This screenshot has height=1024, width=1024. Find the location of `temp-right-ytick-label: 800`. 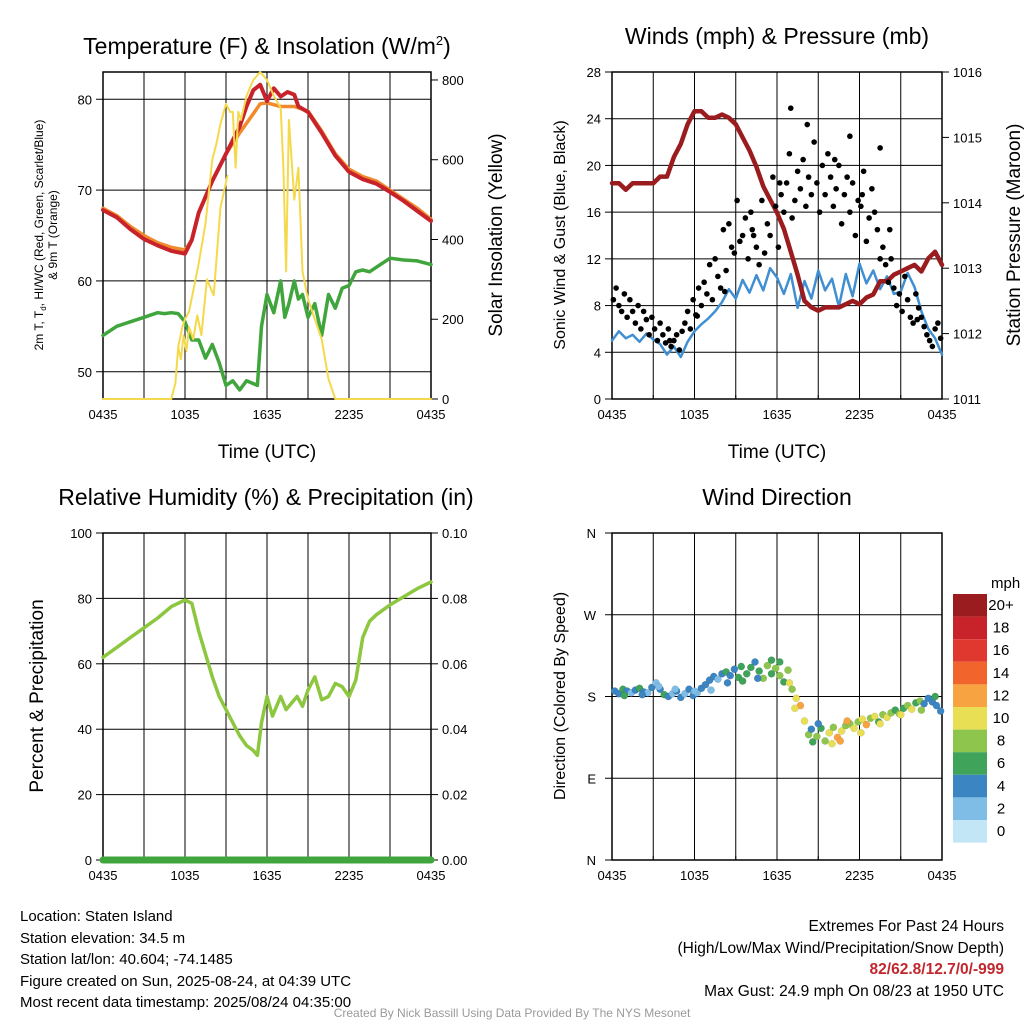

temp-right-ytick-label: 800 is located at coordinates (453, 80).